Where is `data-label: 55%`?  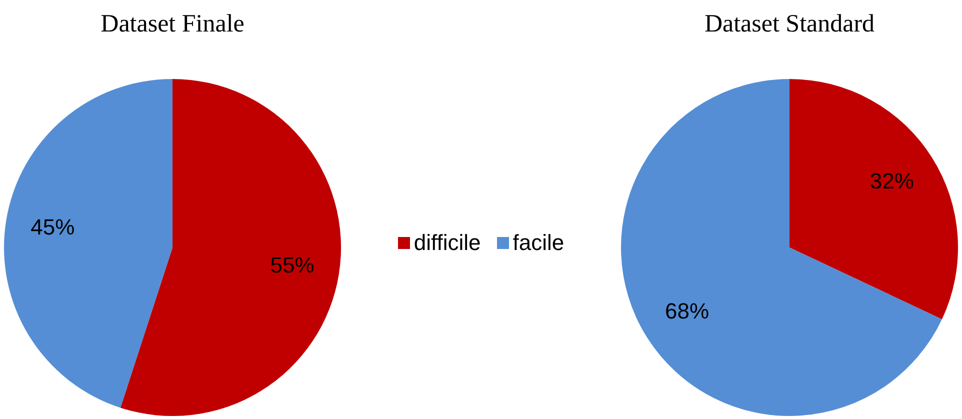 data-label: 55% is located at coordinates (292, 265).